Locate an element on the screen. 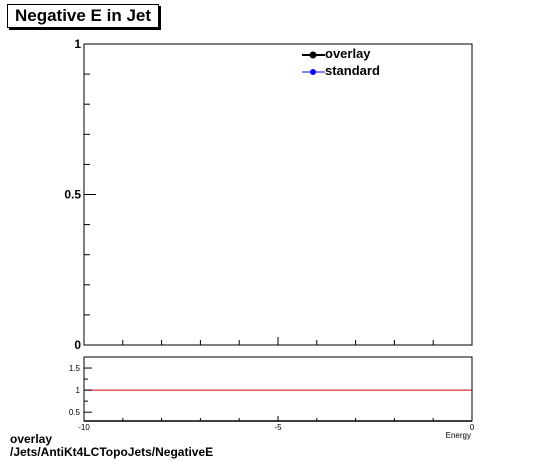 The image size is (546, 462). ratio-y-tick-label: 1 is located at coordinates (78, 390).